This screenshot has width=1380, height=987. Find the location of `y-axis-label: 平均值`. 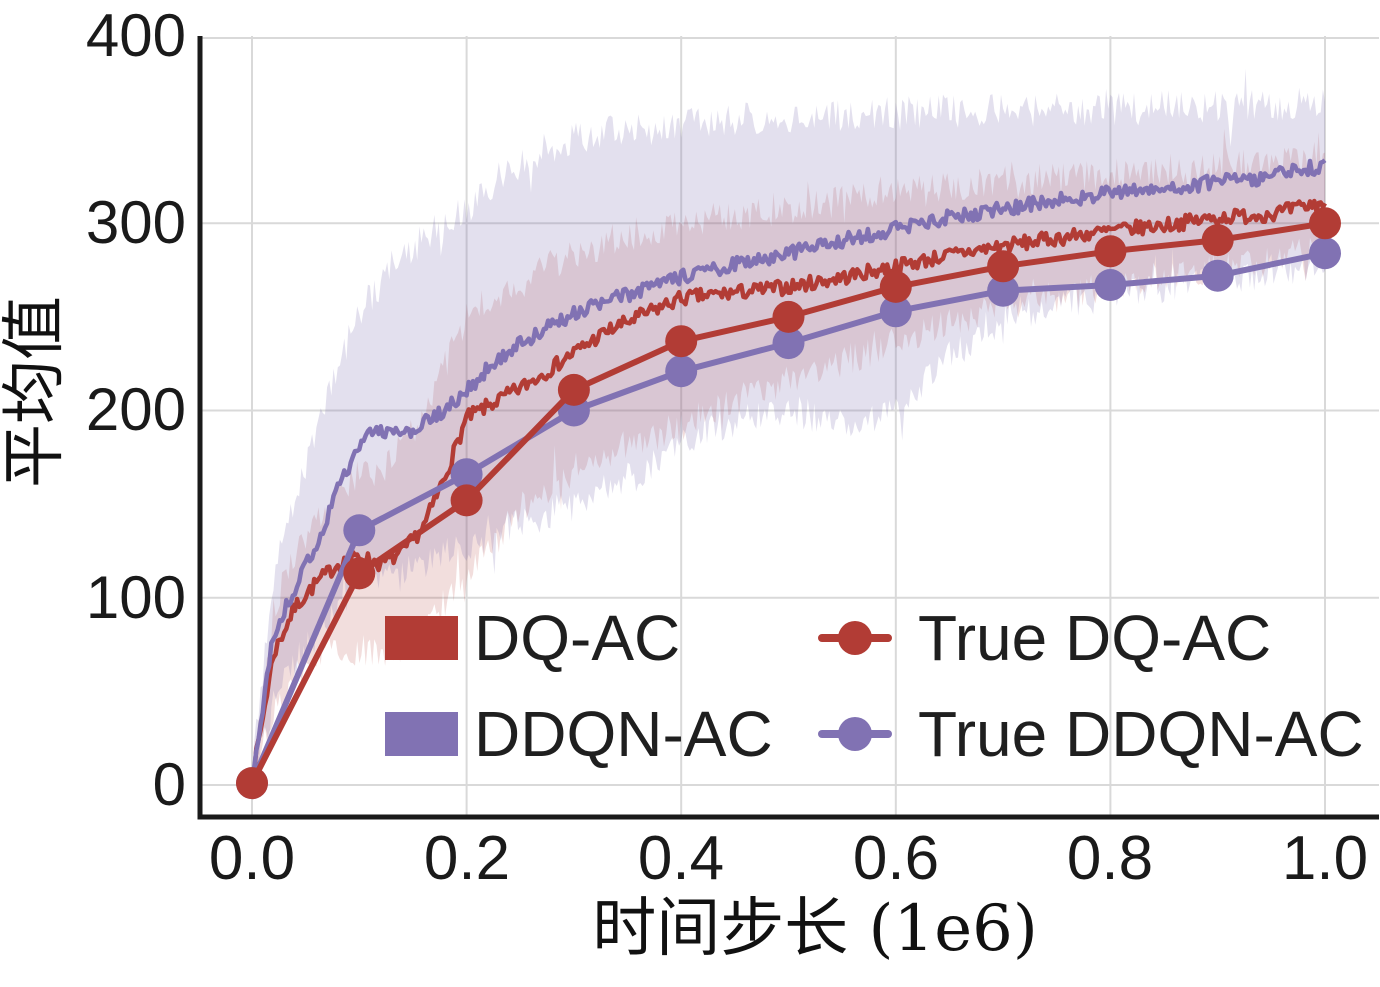

y-axis-label: 平均值 is located at coordinates (36, 392).